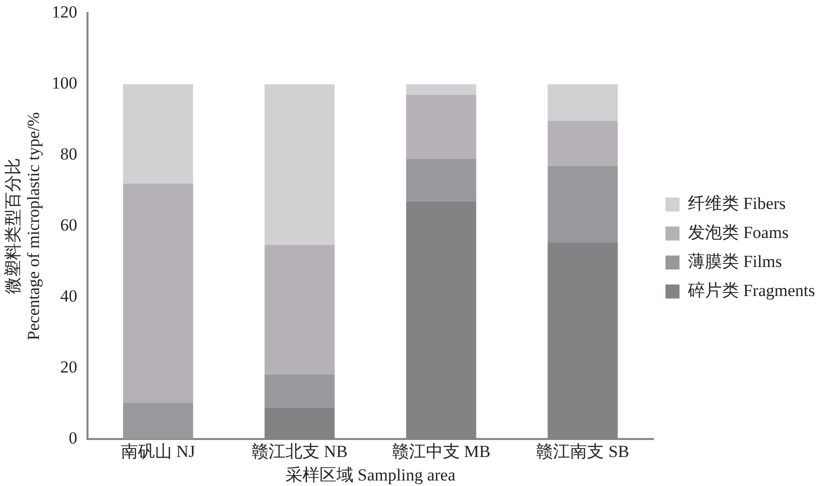 The image size is (830, 486). Describe the element at coordinates (300, 451) in the screenshot. I see `x-tick-label: 赣江北支 NB` at that location.